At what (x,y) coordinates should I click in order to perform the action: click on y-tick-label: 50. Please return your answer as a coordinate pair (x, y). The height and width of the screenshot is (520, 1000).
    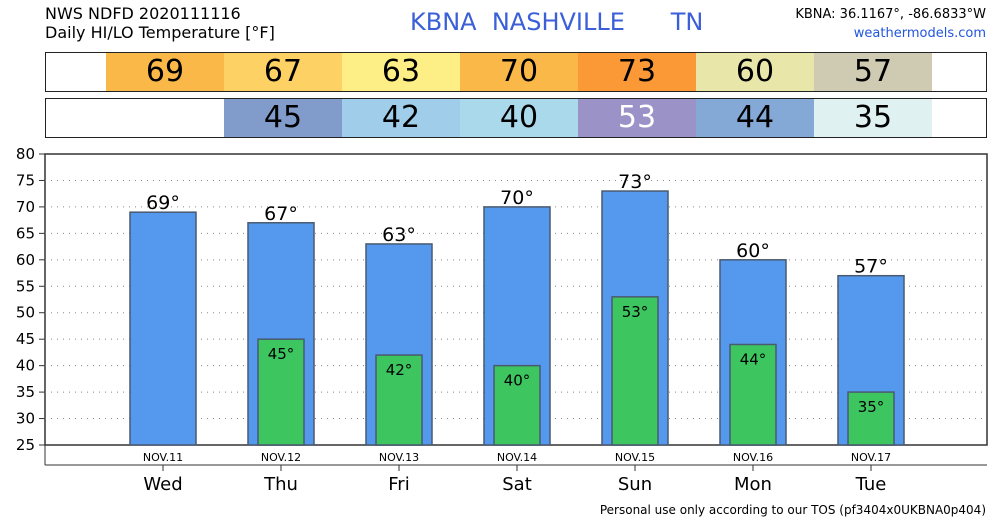
    Looking at the image, I should click on (25, 313).